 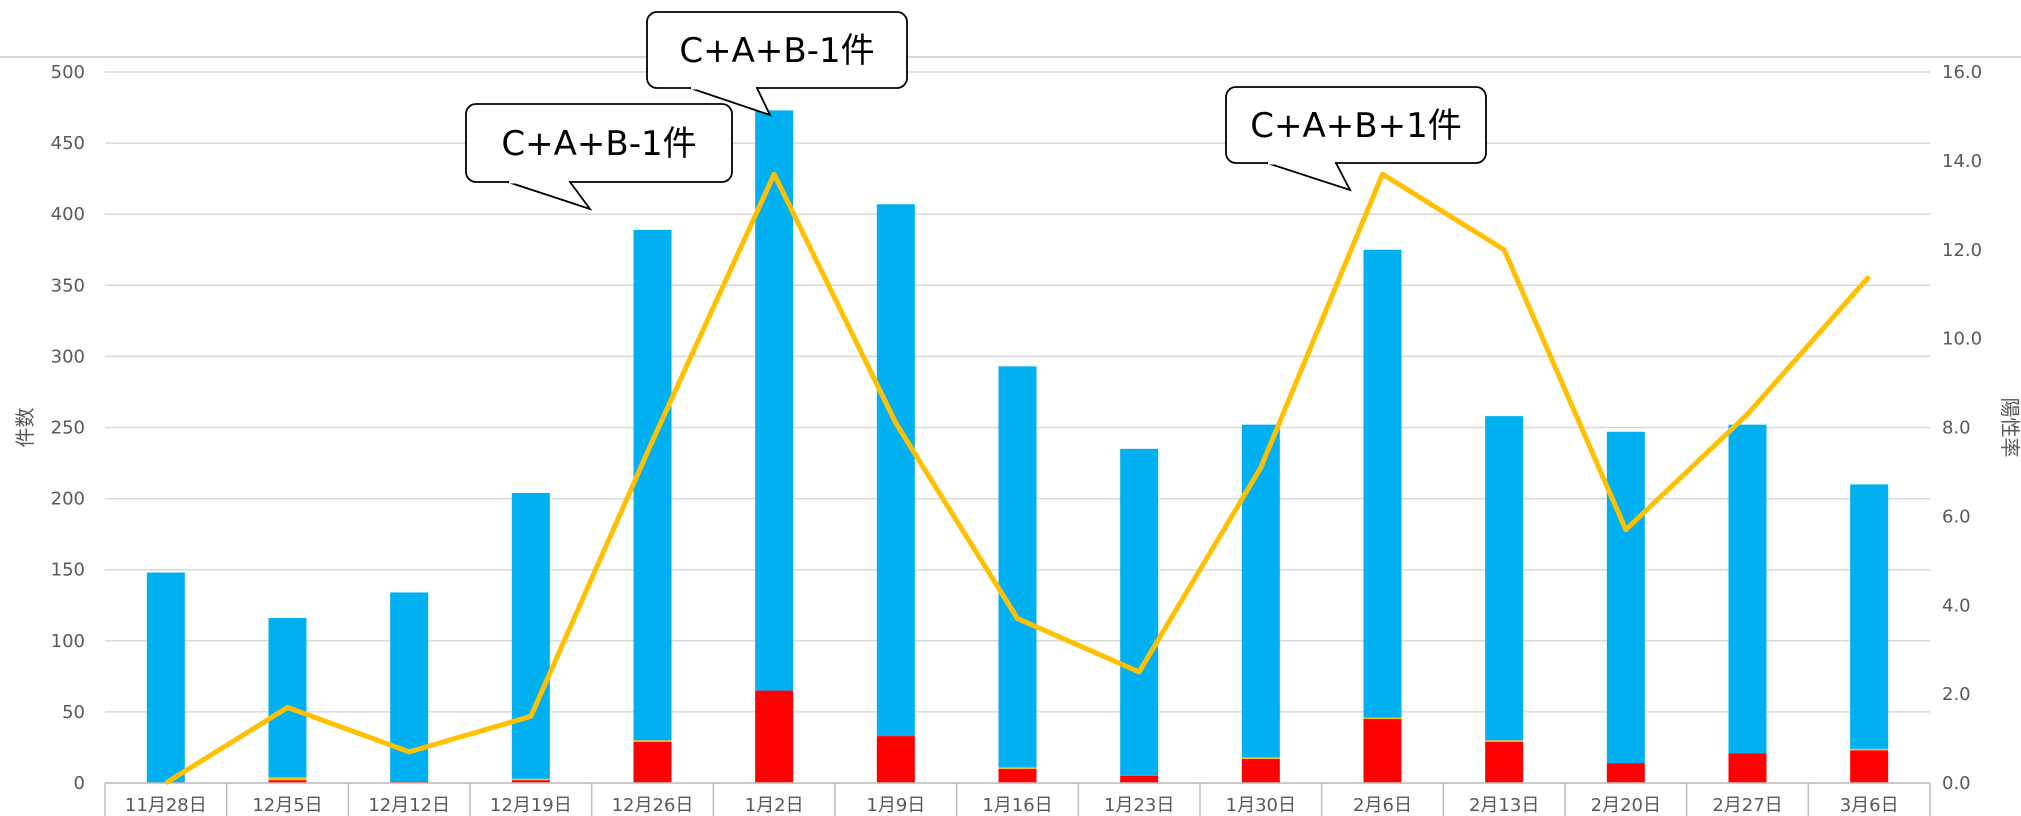 What do you see at coordinates (1962, 250) in the screenshot?
I see `y2-tick-label: 12.0` at bounding box center [1962, 250].